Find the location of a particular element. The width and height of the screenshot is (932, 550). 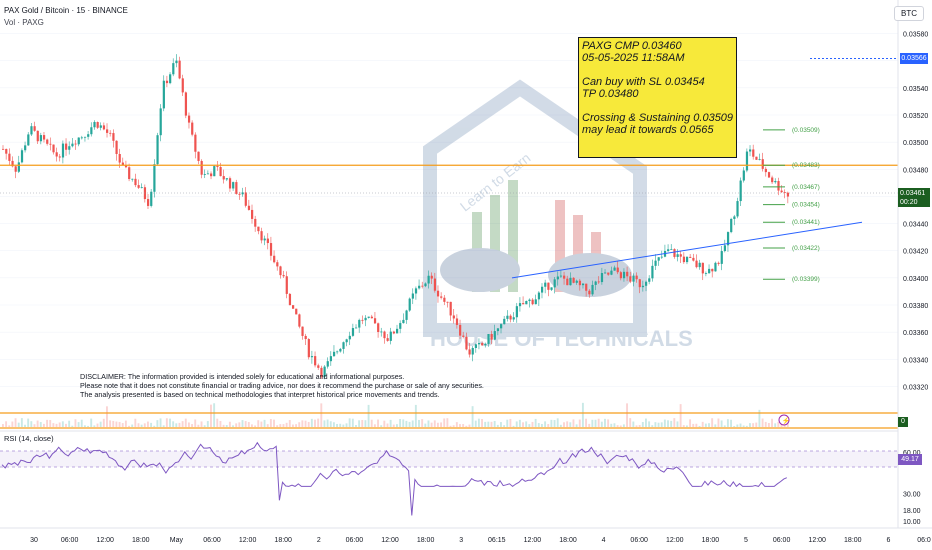

level-label: (0.03454) is located at coordinates (806, 205).